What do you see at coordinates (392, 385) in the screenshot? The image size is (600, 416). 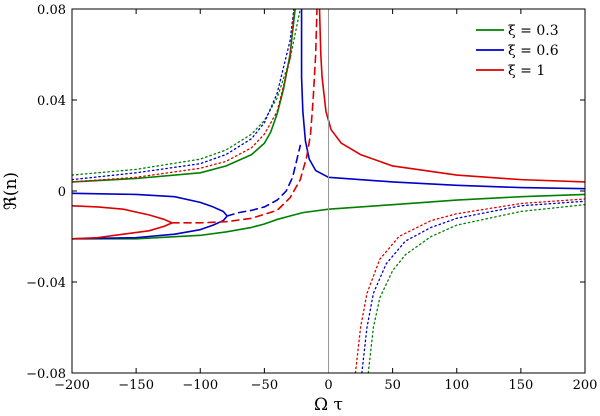 I see `x-tick-label: 50` at bounding box center [392, 385].